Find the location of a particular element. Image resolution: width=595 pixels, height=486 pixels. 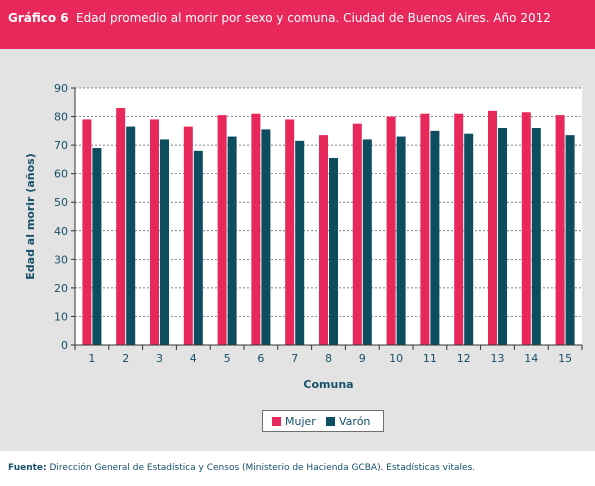

x-tick-label: 11 is located at coordinates (430, 358).